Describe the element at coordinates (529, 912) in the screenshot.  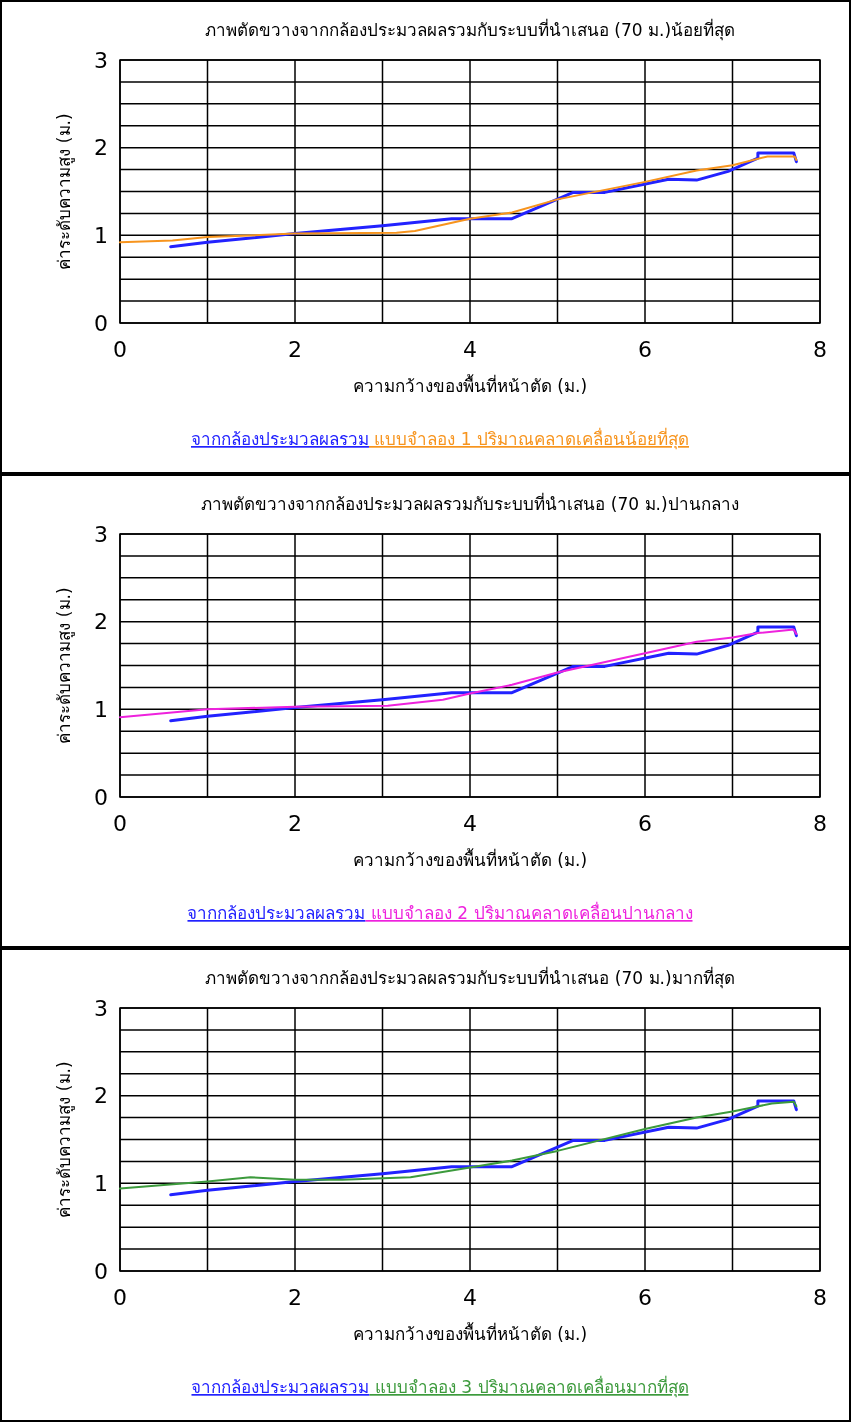
I see `text: แบบจำลอง 2 ปริมาณคลาดเคลื่อนปานกลาง` at that location.